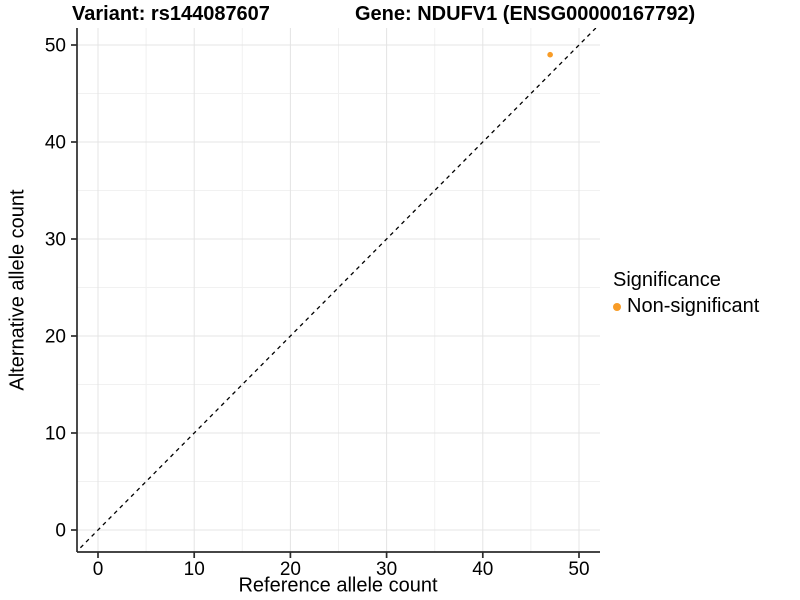 The image size is (800, 600). I want to click on y-tick-label: 20, so click(55, 337).